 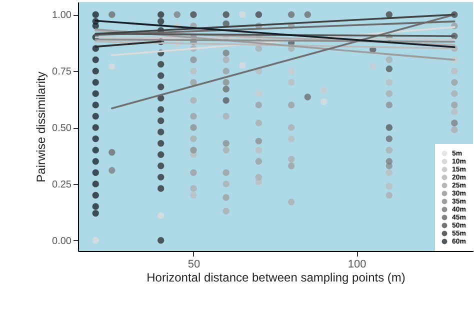 I want to click on y-tick-label: 1.00, so click(x=62, y=16).